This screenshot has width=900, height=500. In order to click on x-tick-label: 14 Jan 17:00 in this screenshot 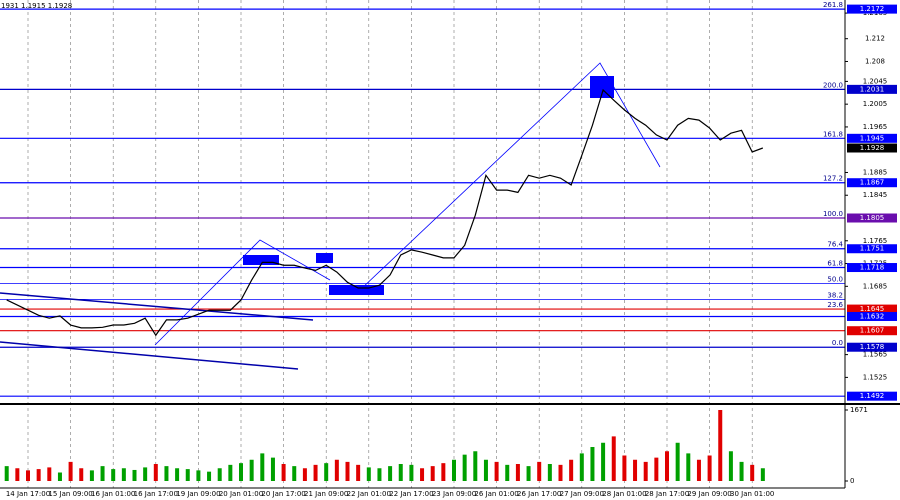, I will do `click(28, 494)`.